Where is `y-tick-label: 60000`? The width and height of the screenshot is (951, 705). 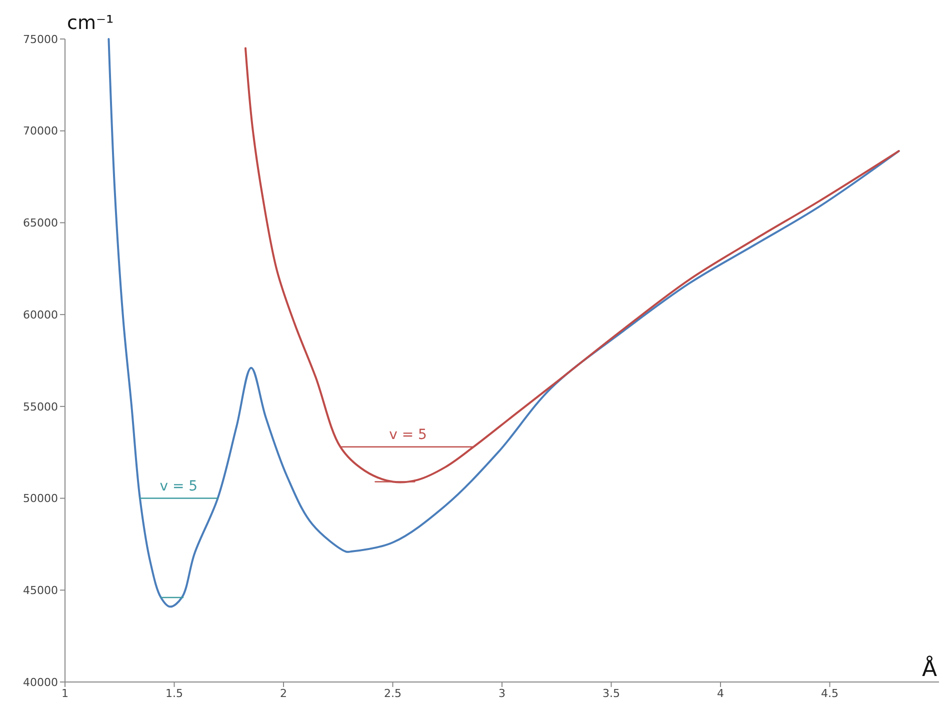 y-tick-label: 60000 is located at coordinates (40, 315).